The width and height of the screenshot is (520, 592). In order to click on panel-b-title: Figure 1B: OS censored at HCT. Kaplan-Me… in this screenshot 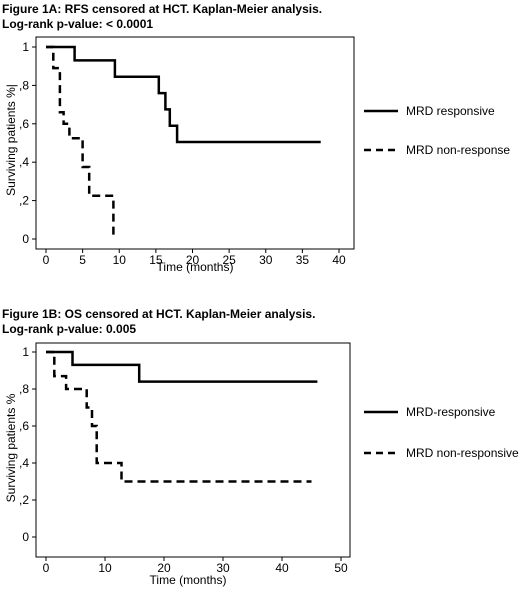, I will do `click(158, 314)`.